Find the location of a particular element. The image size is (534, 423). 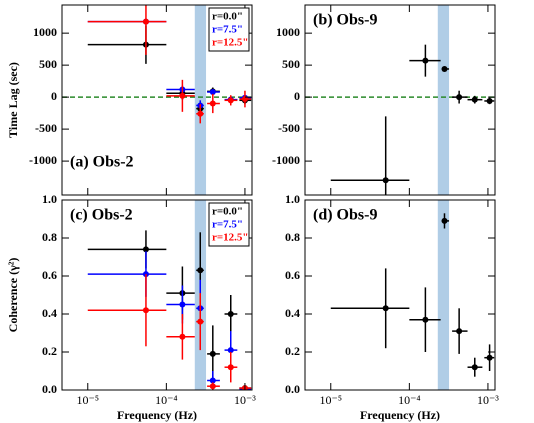

y-axis-label: Coherence (γ²) is located at coordinates (13, 295).